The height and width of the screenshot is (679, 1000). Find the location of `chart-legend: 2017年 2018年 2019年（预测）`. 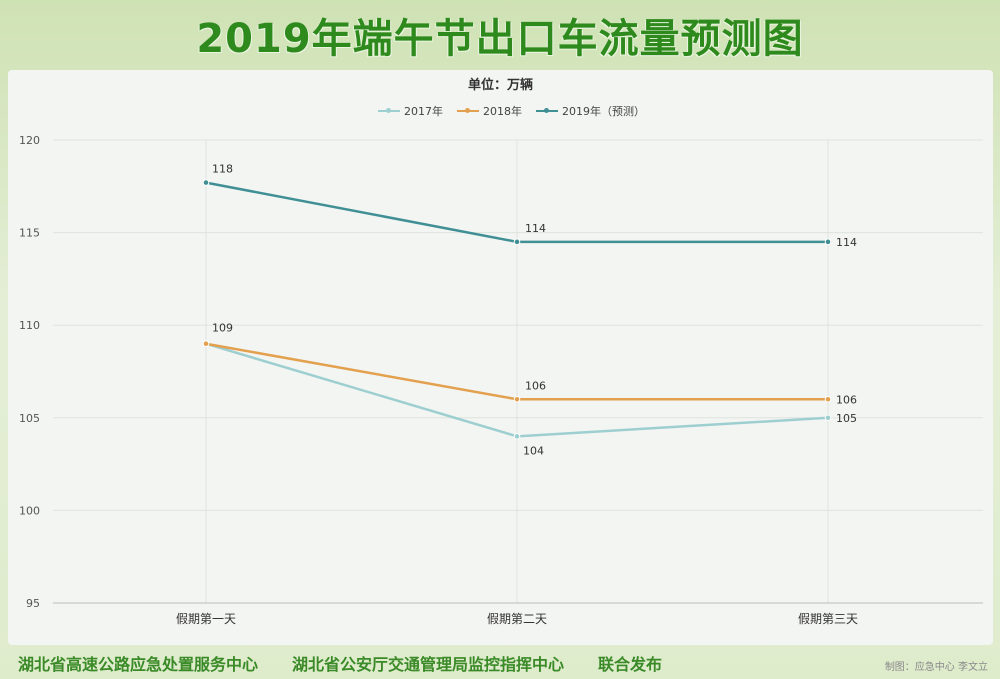

chart-legend: 2017年 2018年 2019年（预测） is located at coordinates (511, 111).